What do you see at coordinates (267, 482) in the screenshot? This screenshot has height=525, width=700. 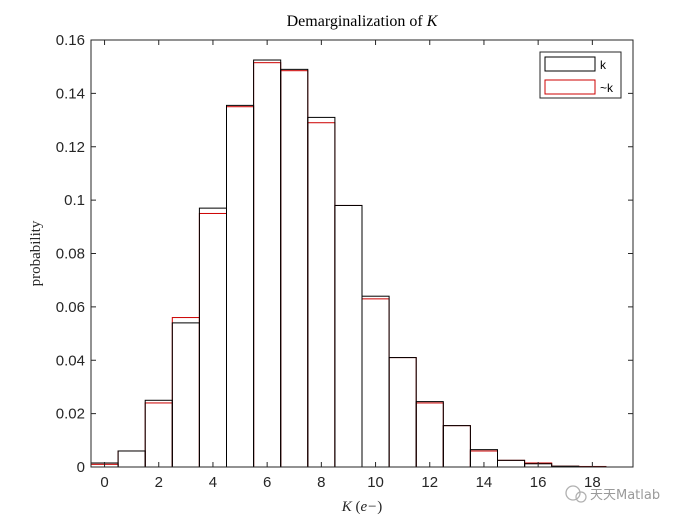 I see `x-tick-label-6: 6` at bounding box center [267, 482].